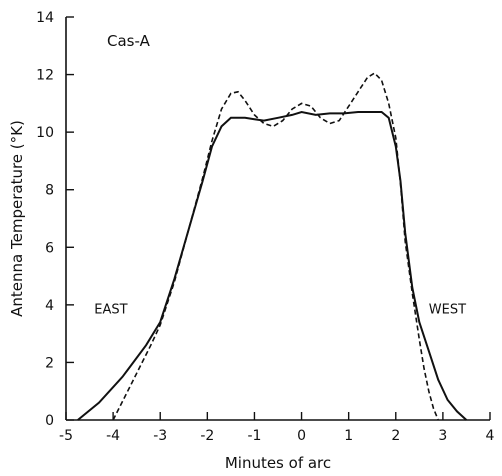 This screenshot has width=502, height=476. Describe the element at coordinates (49, 421) in the screenshot. I see `y-tick-label: 0` at that location.